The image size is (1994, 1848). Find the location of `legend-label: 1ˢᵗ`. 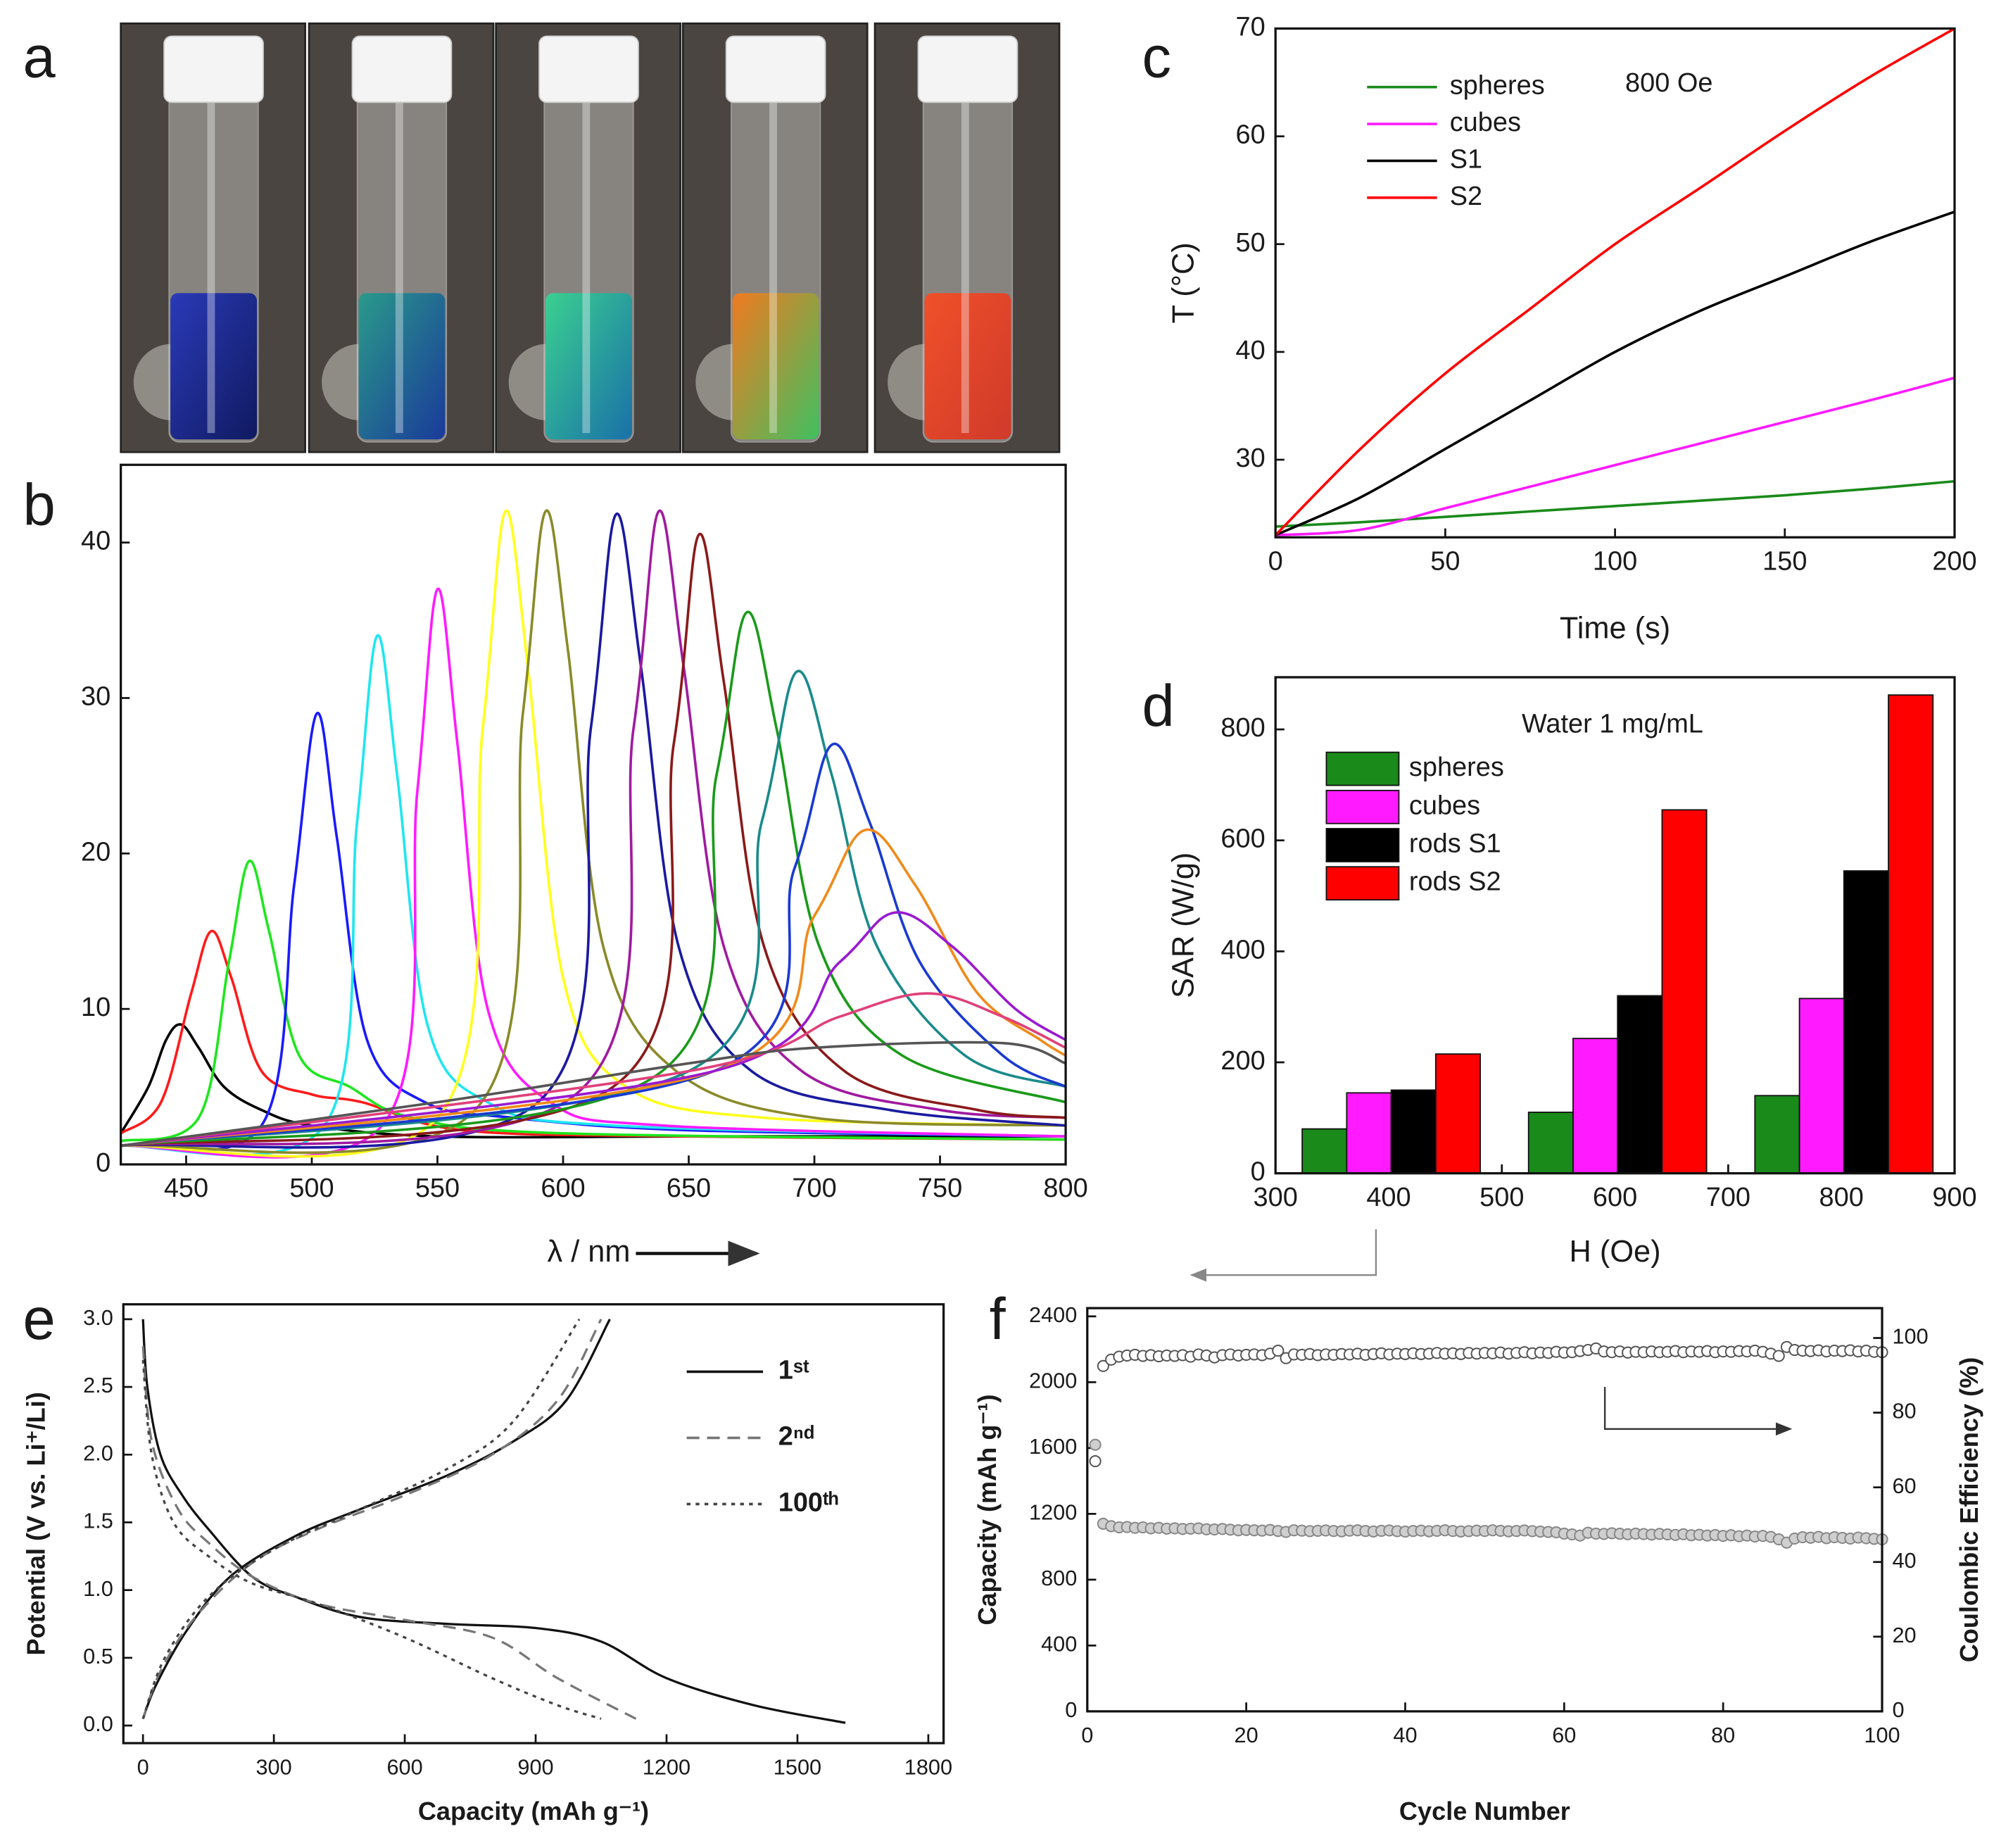

legend-label: 1ˢᵗ is located at coordinates (793, 1370).